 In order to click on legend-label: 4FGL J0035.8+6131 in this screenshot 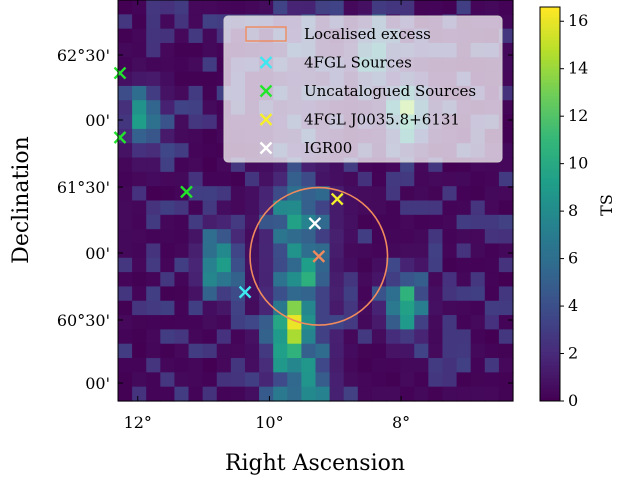, I will do `click(382, 120)`.